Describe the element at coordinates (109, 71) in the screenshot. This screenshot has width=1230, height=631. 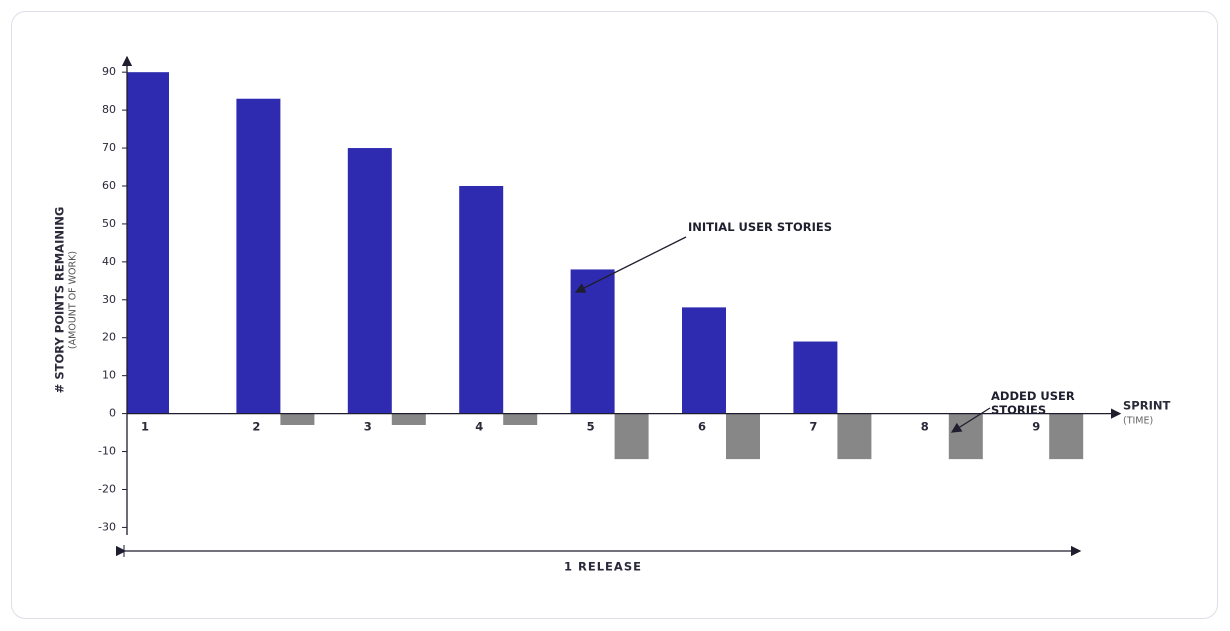
I see `y-tick-label: 90` at that location.